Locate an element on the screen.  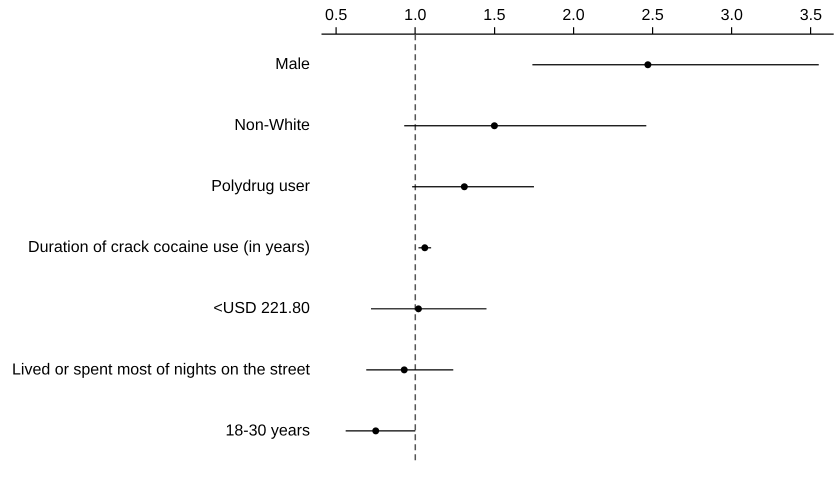
x-tick-label: 3.0 is located at coordinates (731, 15).